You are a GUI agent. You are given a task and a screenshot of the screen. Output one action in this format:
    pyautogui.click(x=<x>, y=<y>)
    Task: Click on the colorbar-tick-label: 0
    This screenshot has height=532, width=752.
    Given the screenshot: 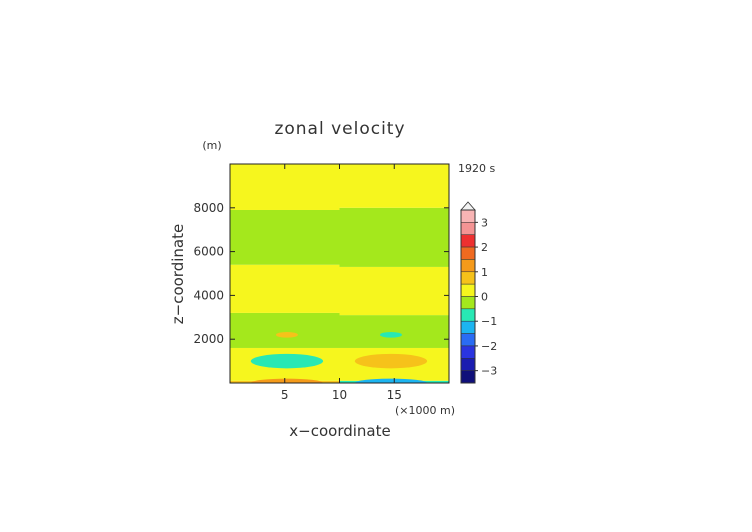 What is the action you would take?
    pyautogui.click(x=484, y=297)
    